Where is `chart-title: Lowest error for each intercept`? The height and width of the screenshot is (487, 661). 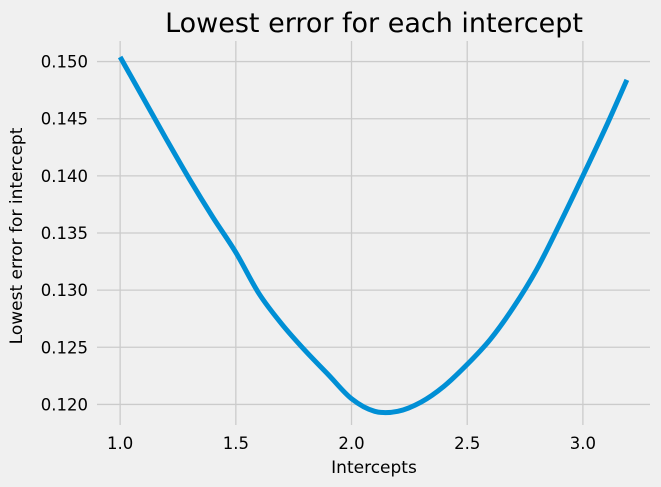
chart-title: Lowest error for each intercept is located at coordinates (374, 23).